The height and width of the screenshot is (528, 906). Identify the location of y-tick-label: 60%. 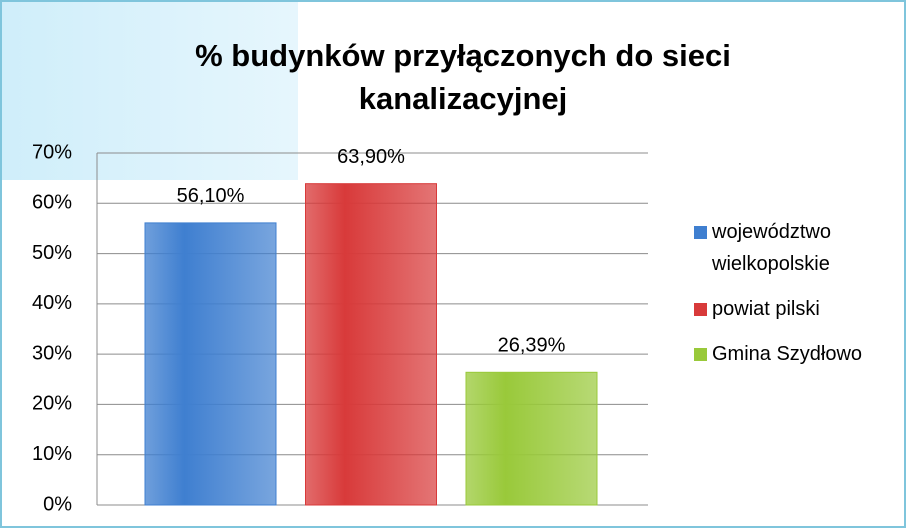
(52, 203).